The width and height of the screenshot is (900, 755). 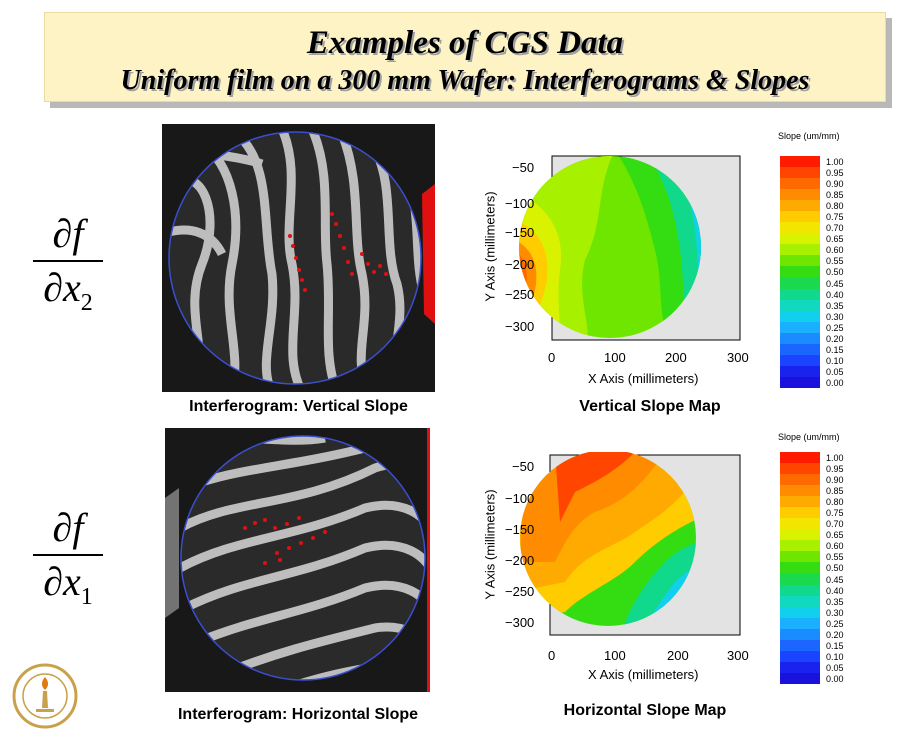 I want to click on colorbar-tick-label: 0.40, so click(x=835, y=294).